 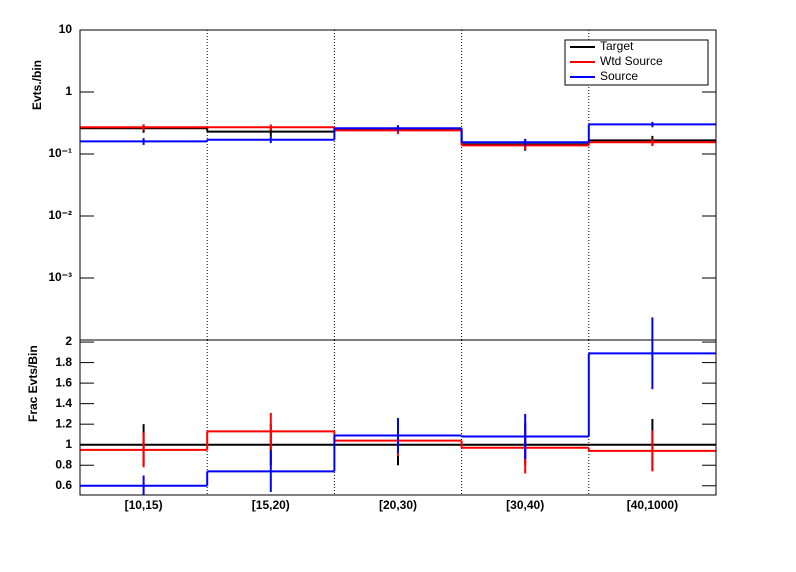 I want to click on y-tick-label: 1.4, so click(x=63, y=403).